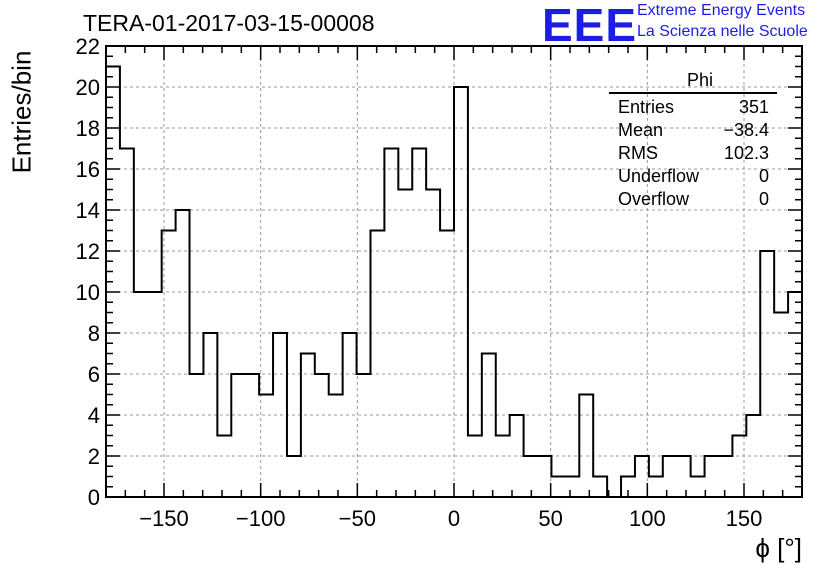 The width and height of the screenshot is (836, 572). What do you see at coordinates (693, 93) in the screenshot?
I see `stats-divider` at bounding box center [693, 93].